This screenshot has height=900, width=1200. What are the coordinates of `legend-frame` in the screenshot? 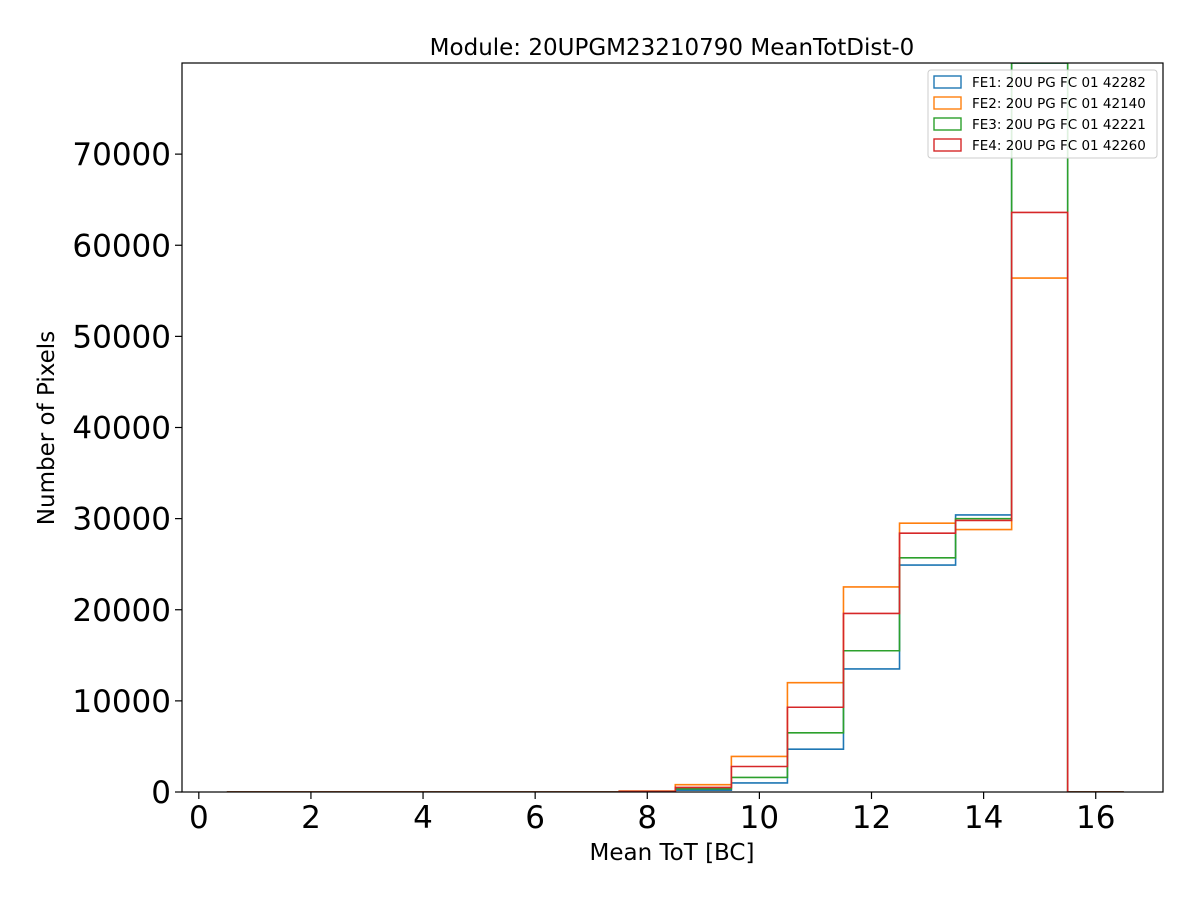 It's located at (1042, 114).